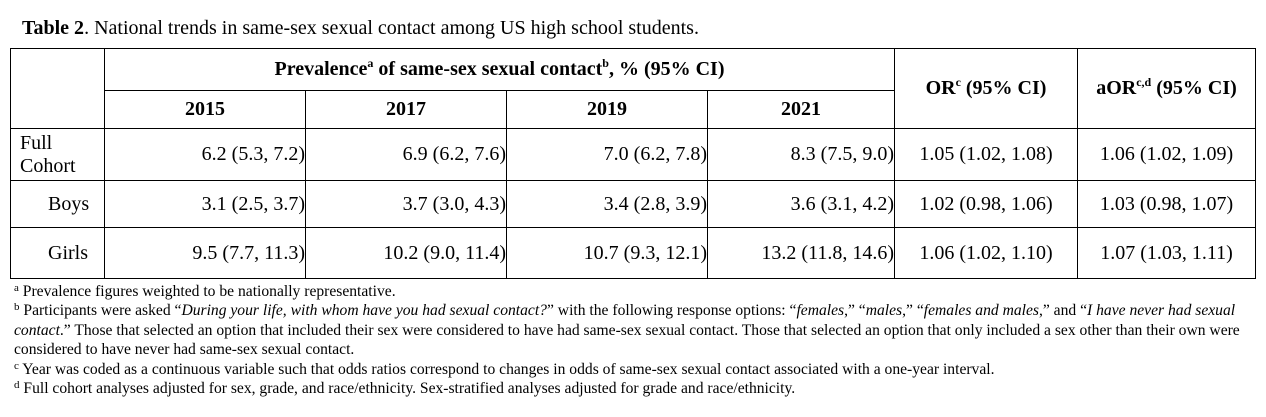  Describe the element at coordinates (205, 154) in the screenshot. I see `cell-value: 6.2 (5.3, 7.2)` at that location.